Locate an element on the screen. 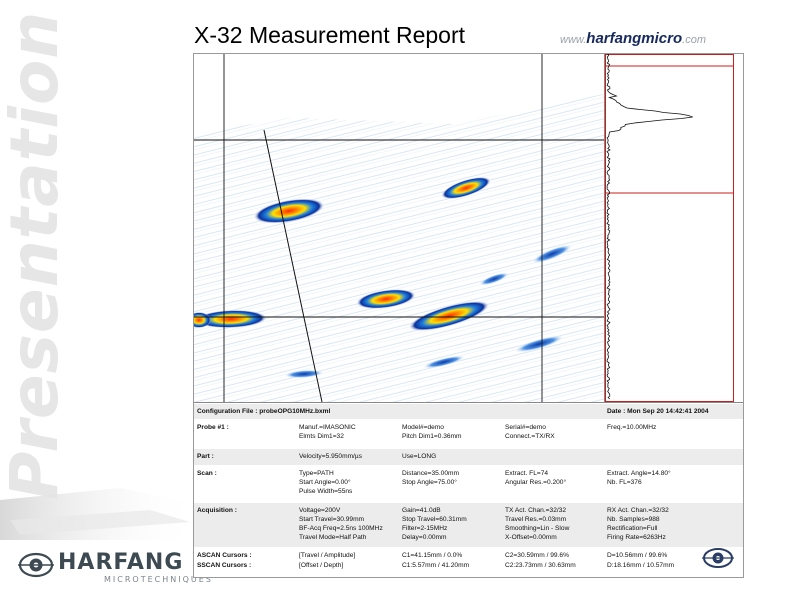 This screenshot has height=600, width=800. probe-connect: Connect.=TX/RX is located at coordinates (530, 436).